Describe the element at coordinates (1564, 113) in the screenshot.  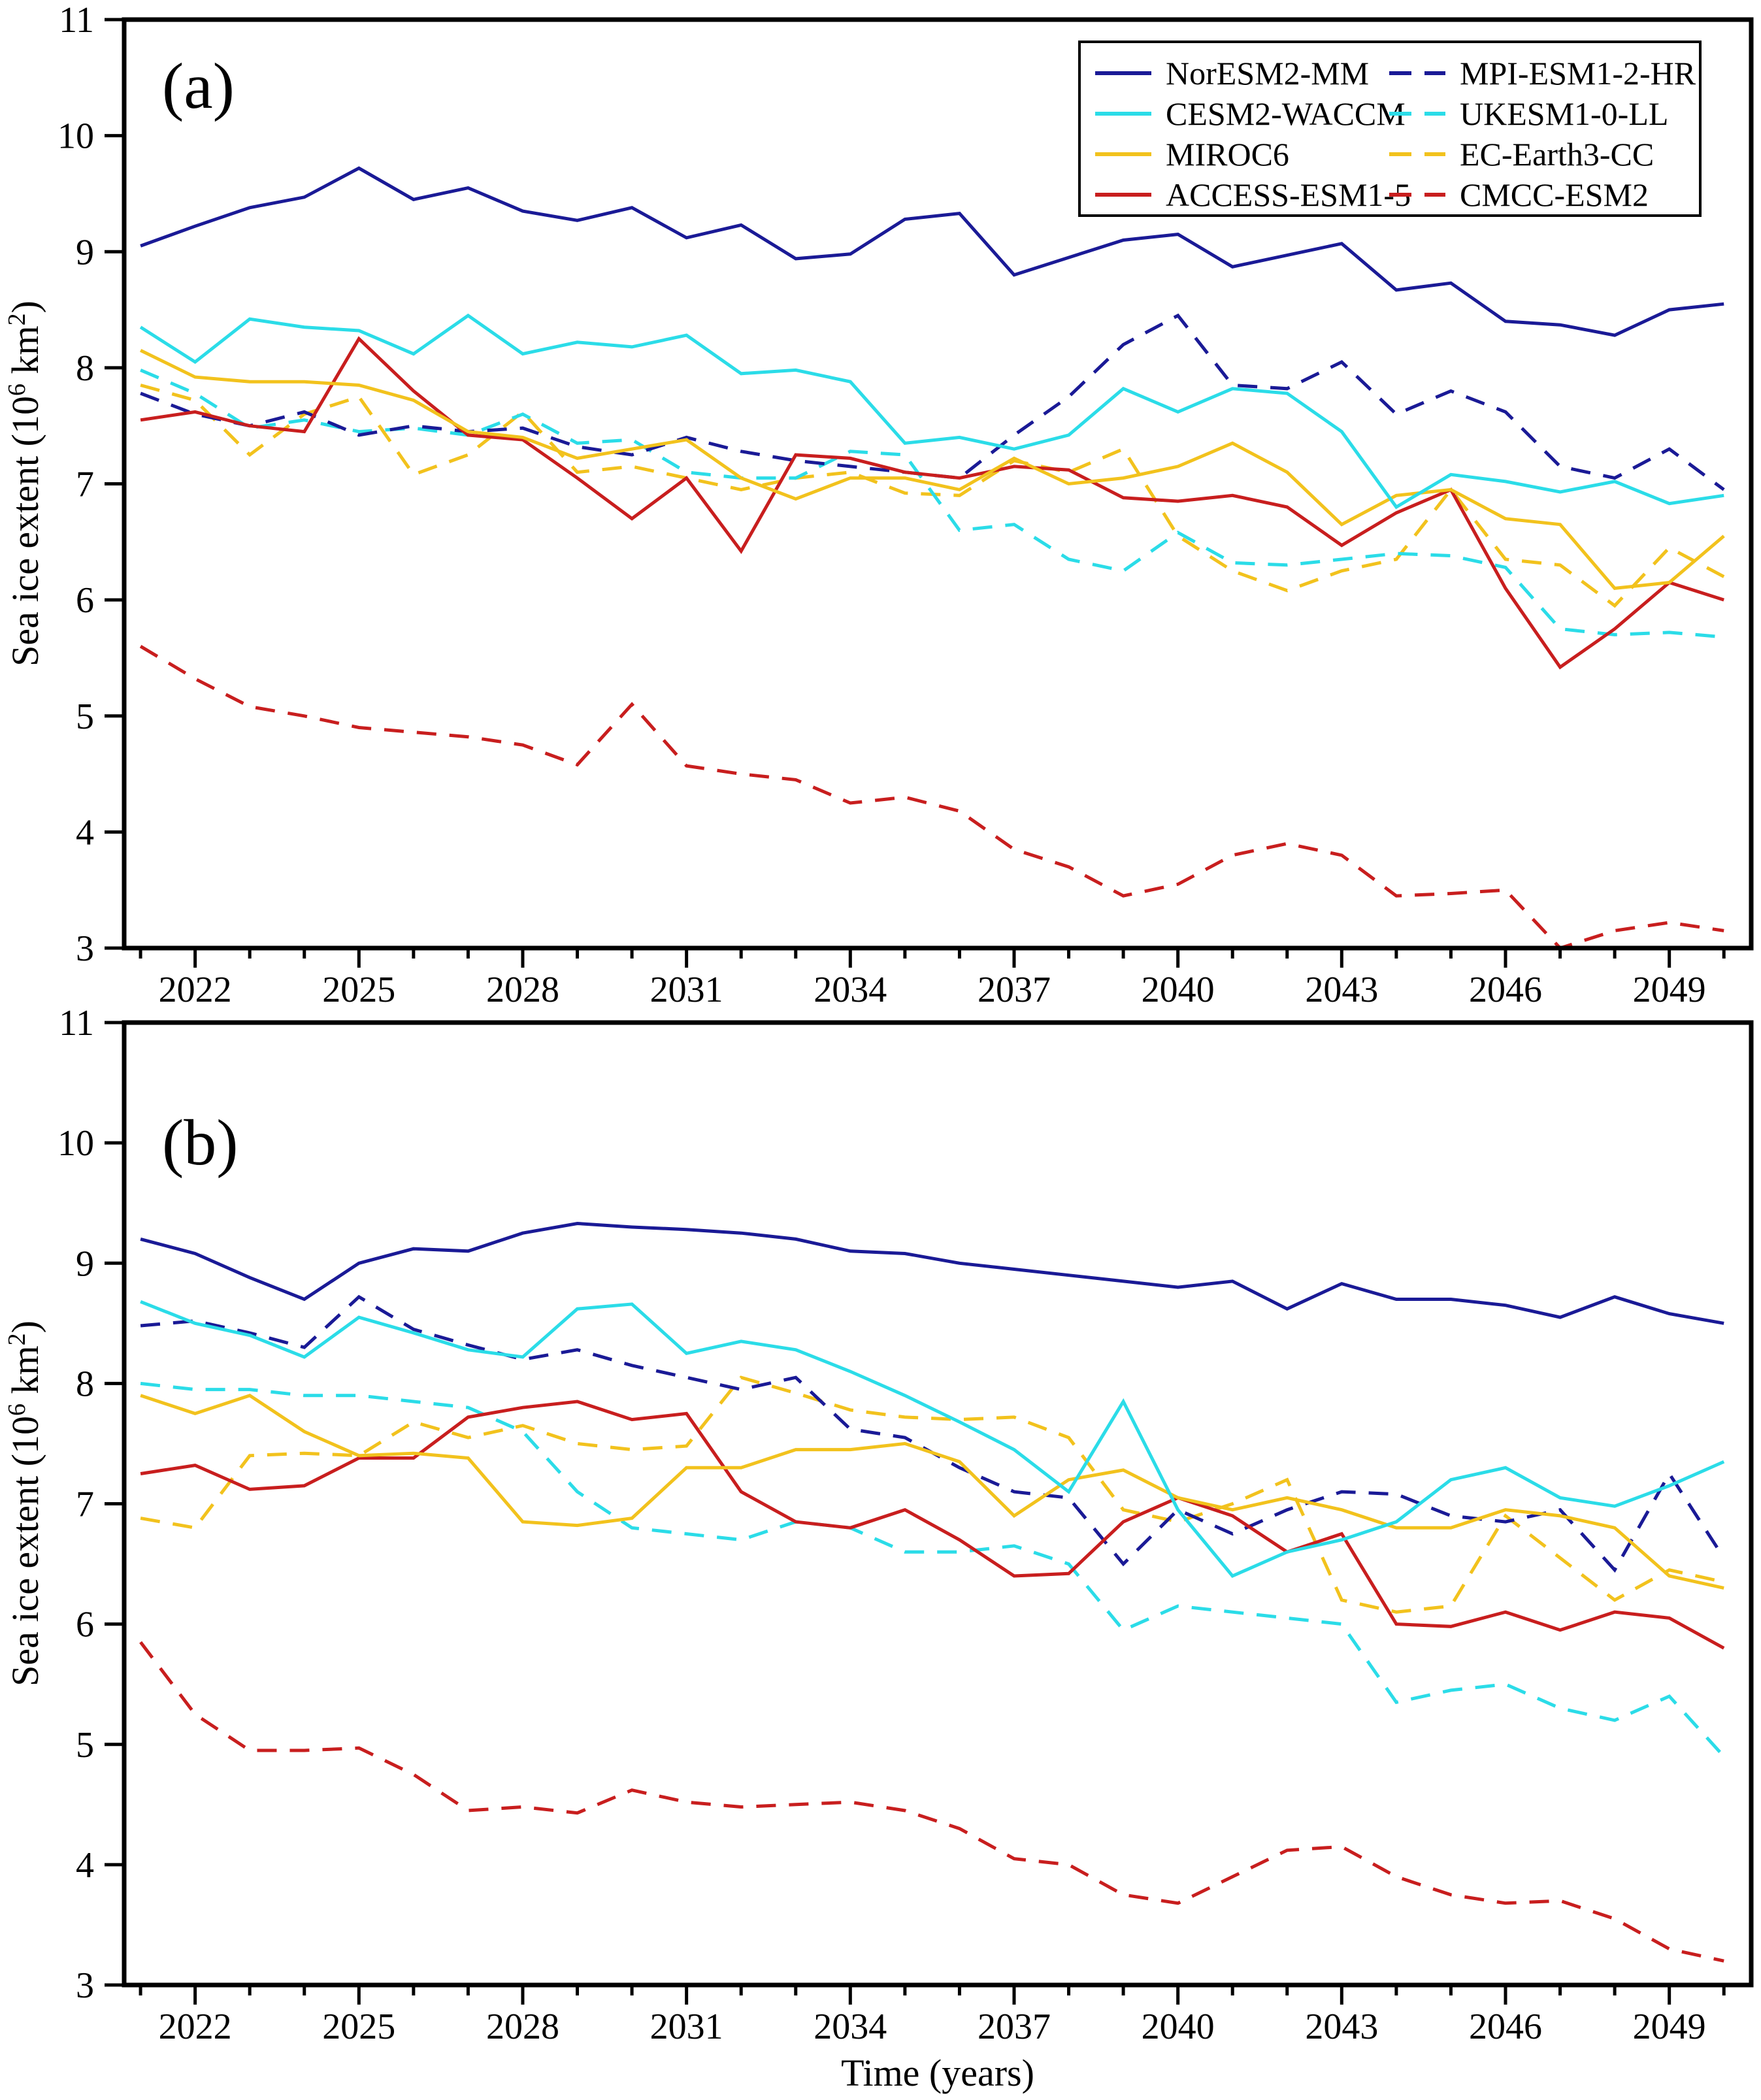
I see `legend-label: UKESM1-0-LL` at that location.